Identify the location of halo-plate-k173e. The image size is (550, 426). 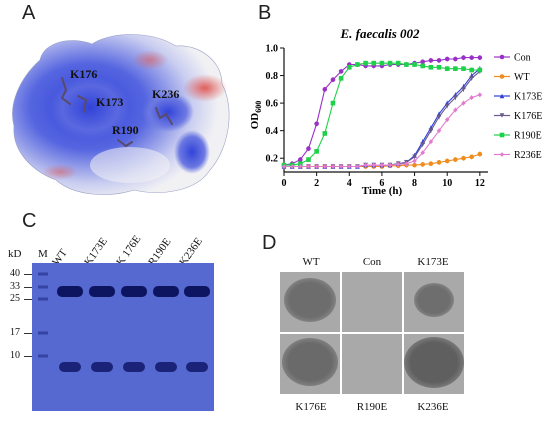
(434, 302).